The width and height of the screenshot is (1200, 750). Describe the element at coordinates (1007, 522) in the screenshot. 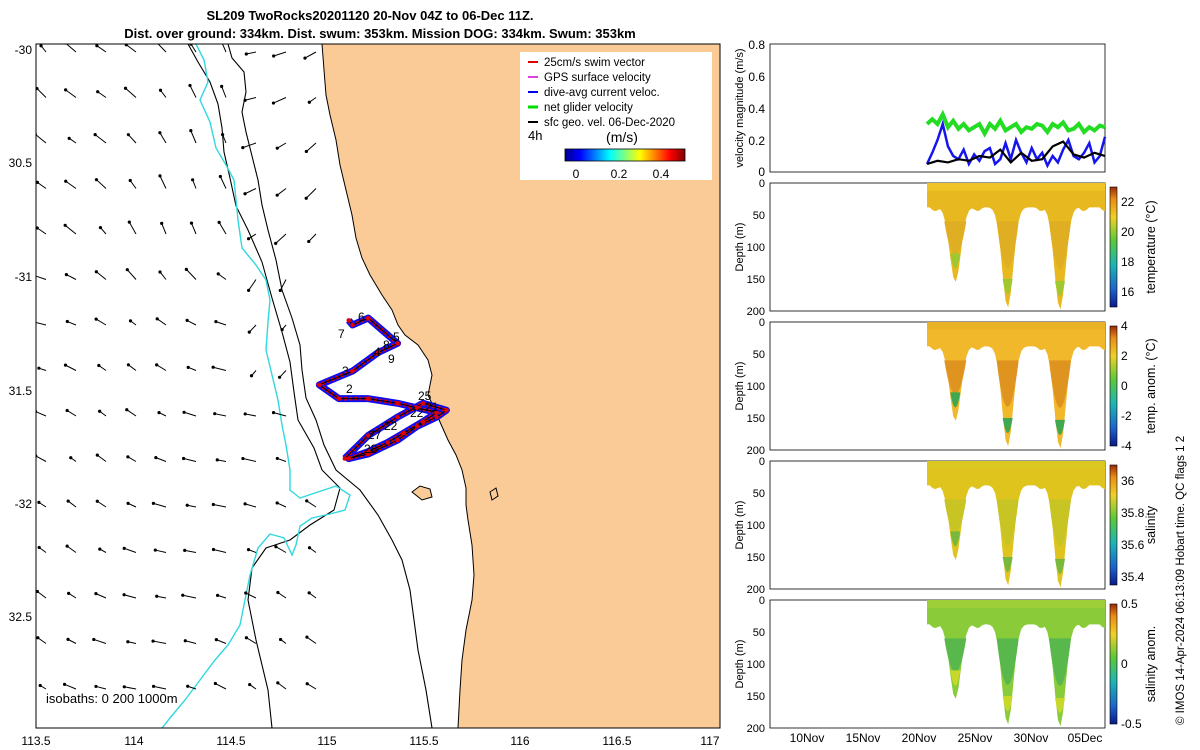

I see `salinity-dive-trough` at that location.